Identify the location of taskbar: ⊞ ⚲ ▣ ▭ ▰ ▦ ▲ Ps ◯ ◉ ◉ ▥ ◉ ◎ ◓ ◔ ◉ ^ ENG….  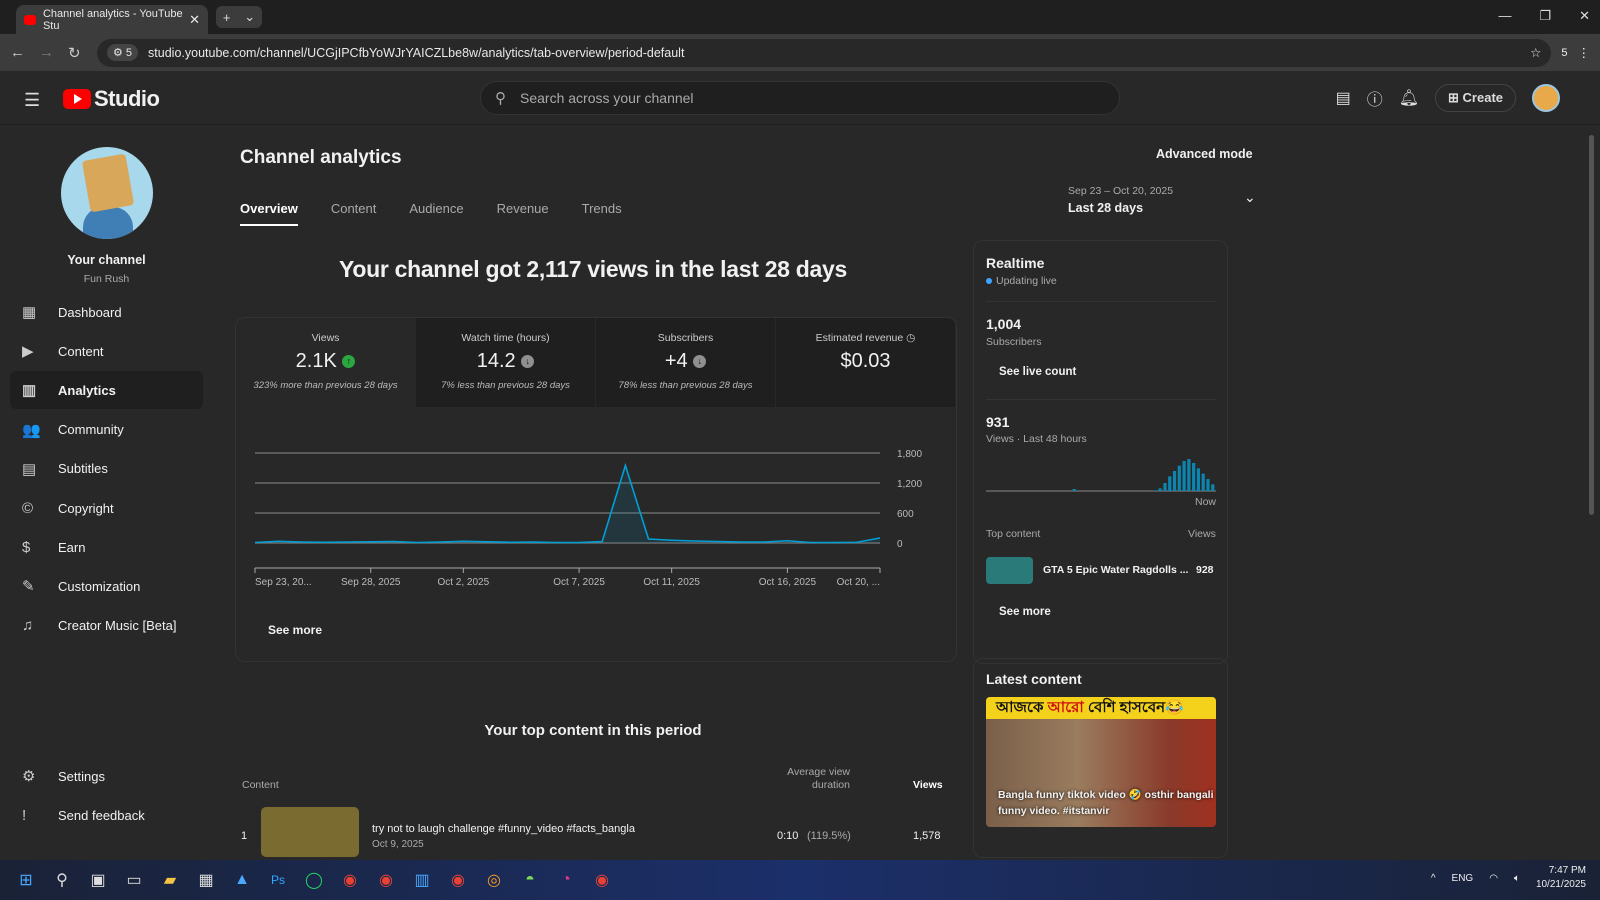
(800, 880).